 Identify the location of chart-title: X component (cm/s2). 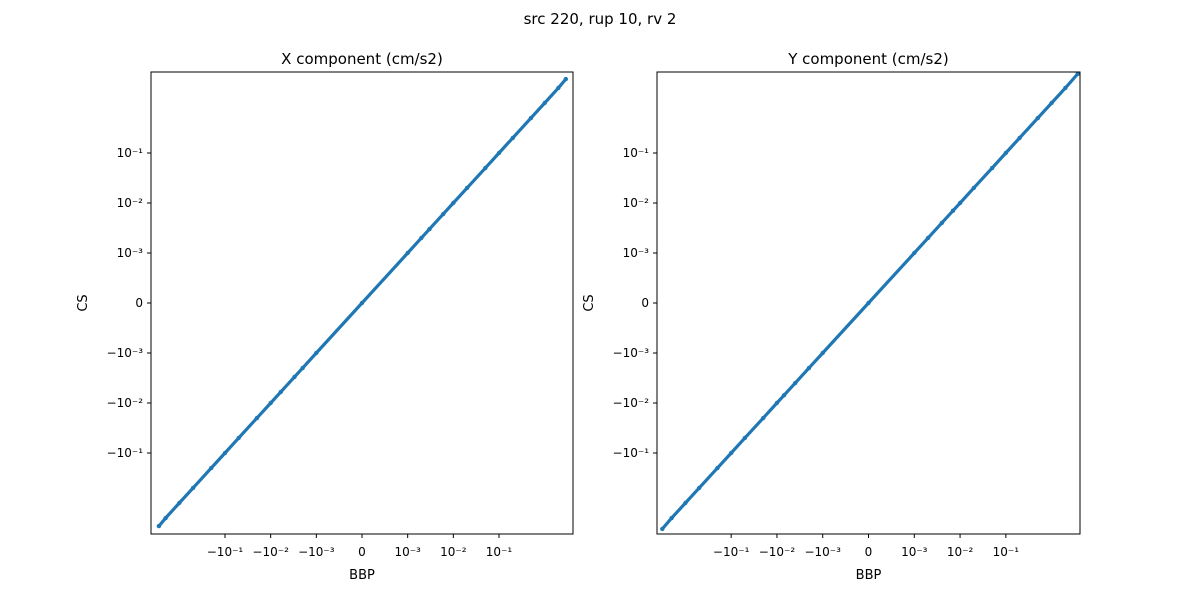
(362, 59).